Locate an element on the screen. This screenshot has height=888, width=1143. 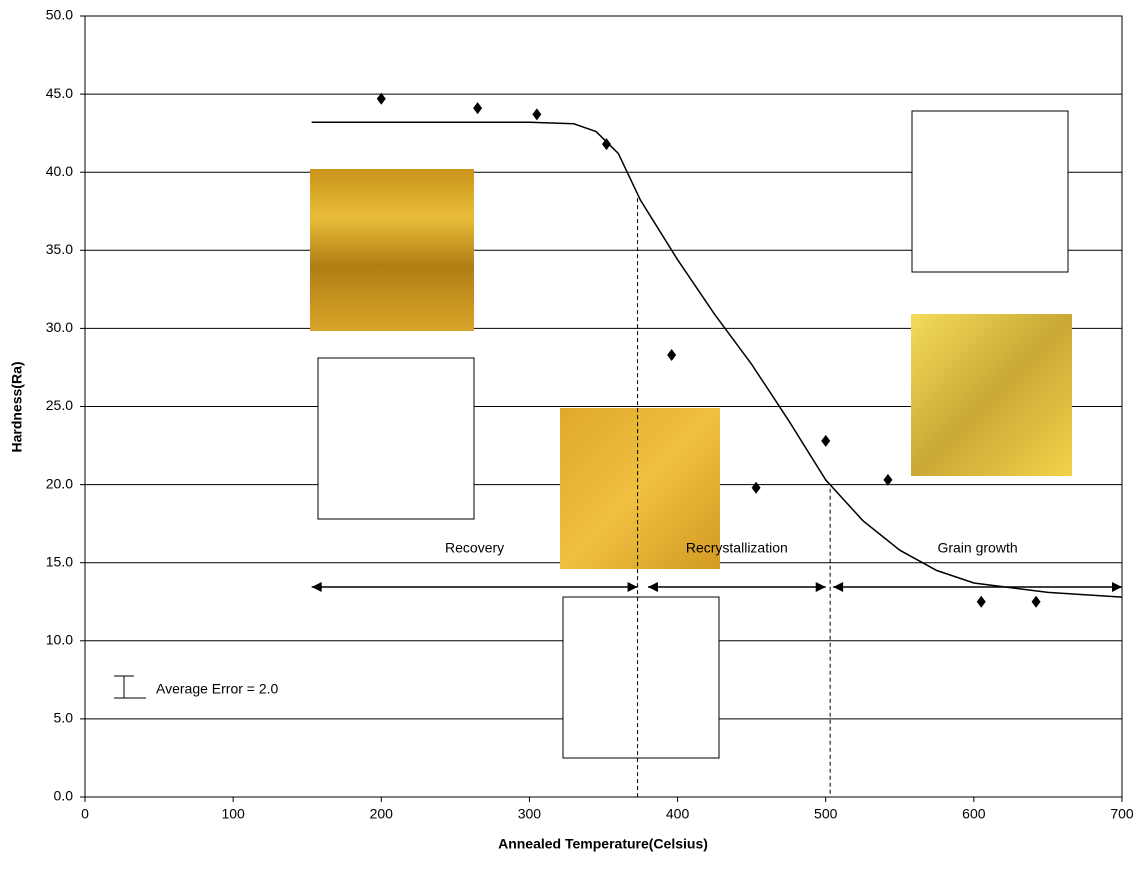
y-tick-label: 40.0 is located at coordinates (59, 171).